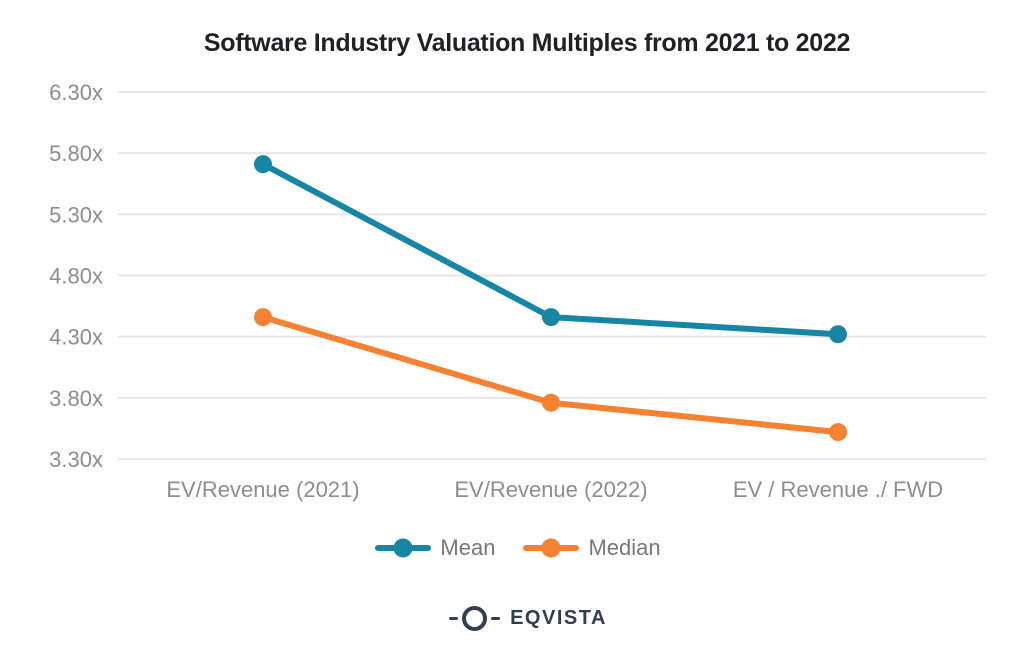 Image resolution: width=1024 pixels, height=647 pixels. What do you see at coordinates (76, 459) in the screenshot?
I see `y-tick-label: 3.30x` at bounding box center [76, 459].